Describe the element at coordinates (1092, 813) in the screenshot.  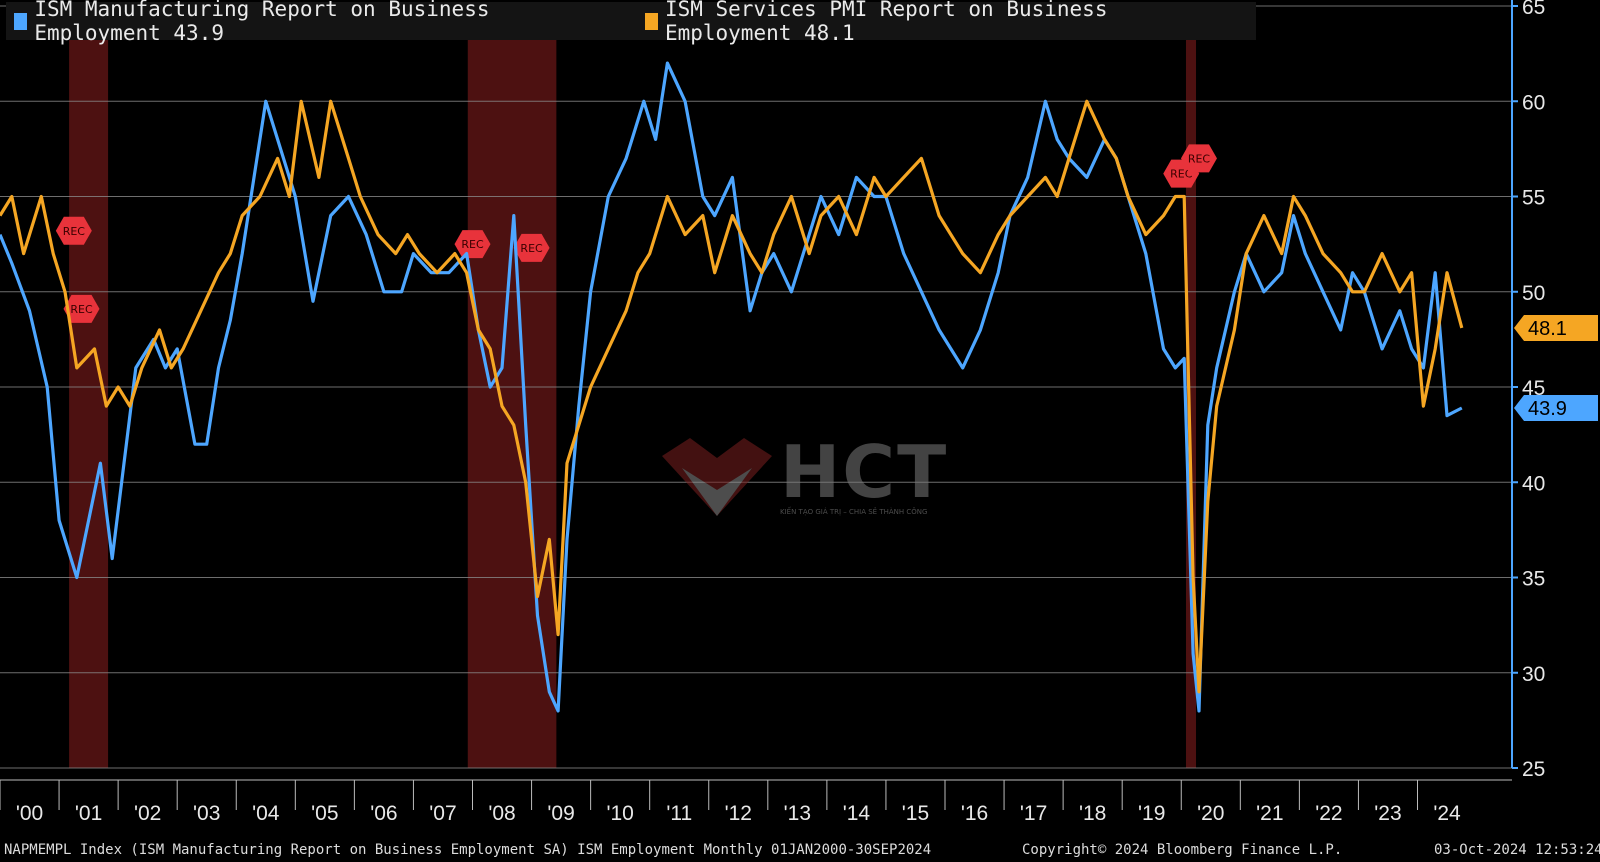
I see `x-tick-label: '18` at that location.